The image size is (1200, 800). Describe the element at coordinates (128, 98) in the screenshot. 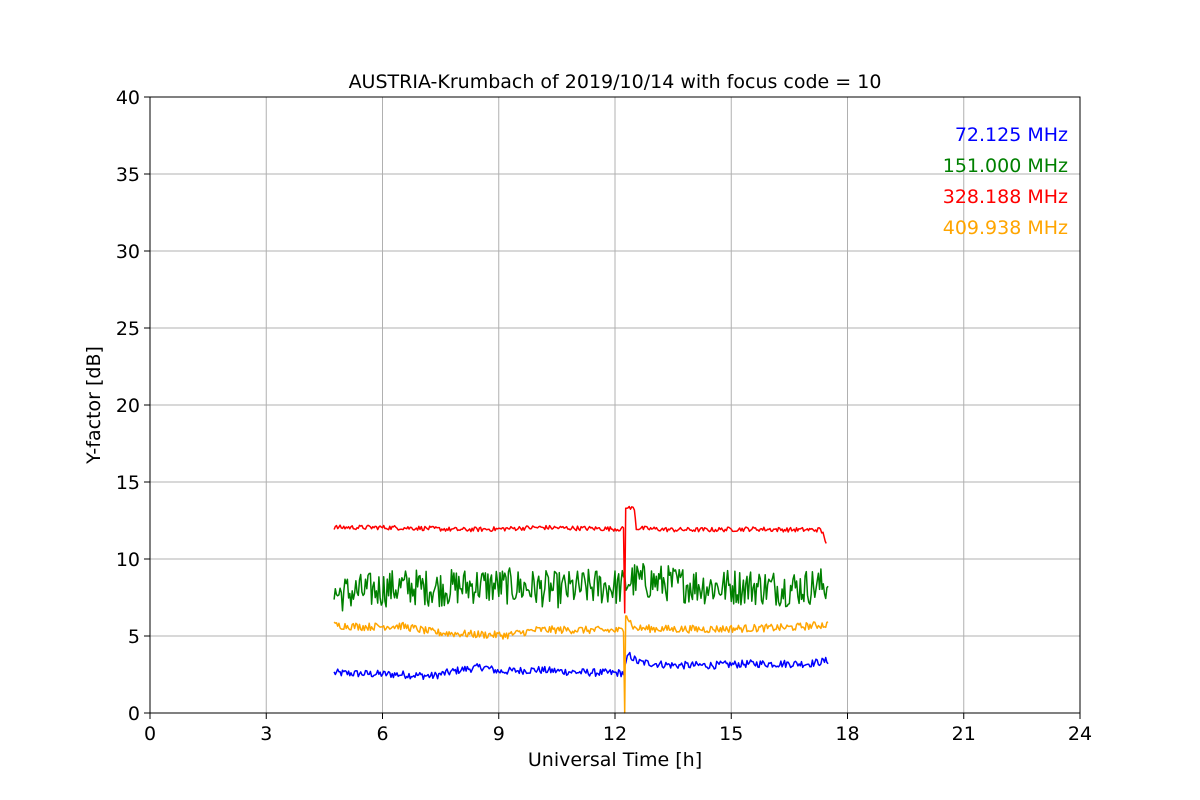

I see `y-tick-label: 40` at that location.